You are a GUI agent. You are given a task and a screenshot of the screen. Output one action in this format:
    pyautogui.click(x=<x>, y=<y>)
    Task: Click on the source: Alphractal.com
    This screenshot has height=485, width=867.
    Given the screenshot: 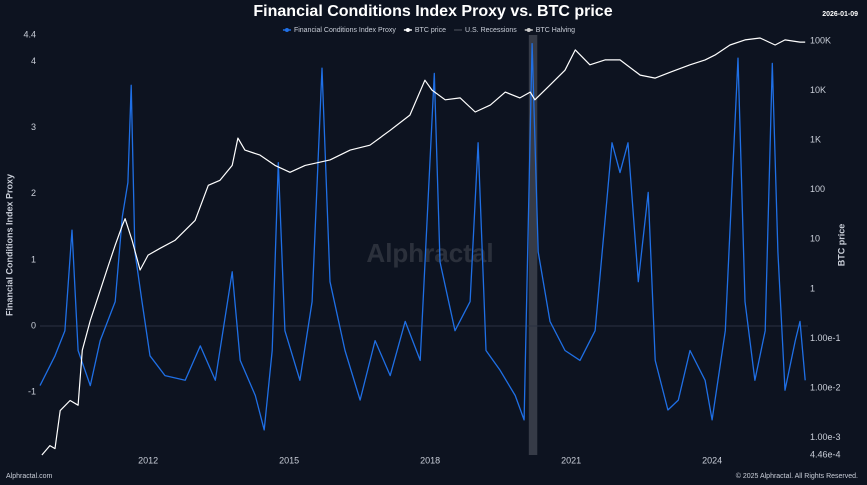 What is the action you would take?
    pyautogui.click(x=29, y=476)
    